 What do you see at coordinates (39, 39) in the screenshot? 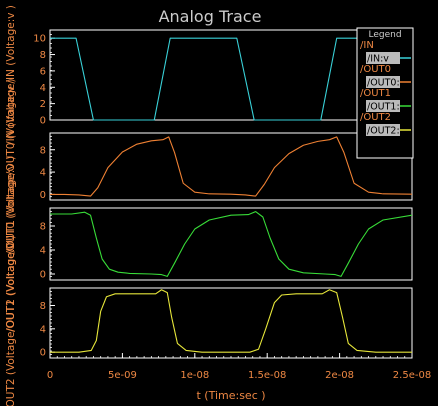
I see `y-tick-label: 10` at bounding box center [39, 39].